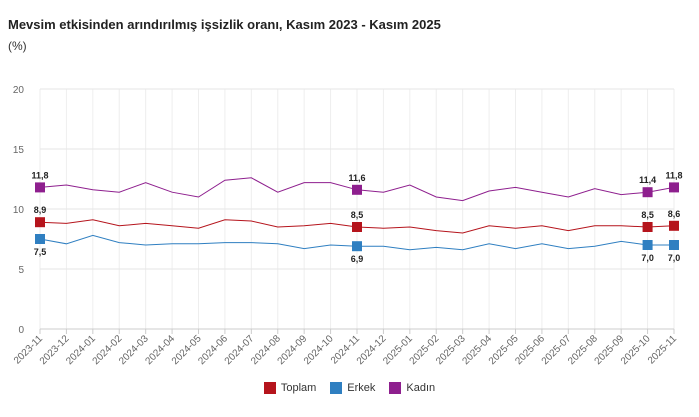  I want to click on legend-label-toplam: Toplam, so click(298, 388).